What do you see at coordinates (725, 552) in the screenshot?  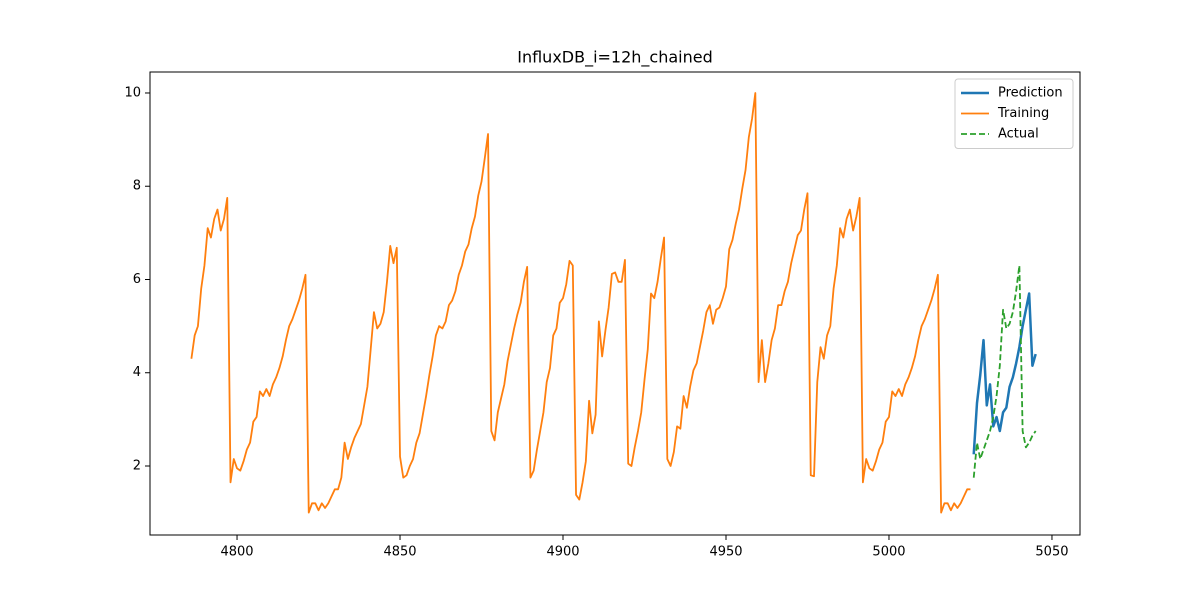 I see `x-tick-label: 4950` at bounding box center [725, 552].